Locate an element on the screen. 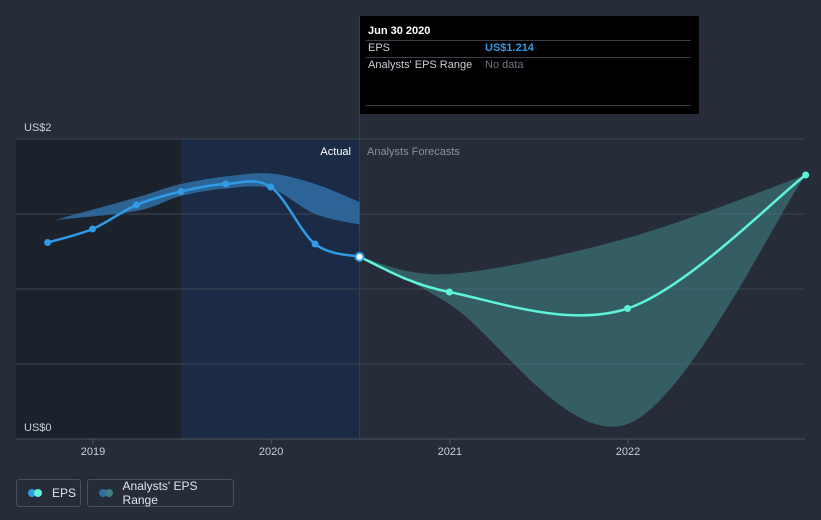 The width and height of the screenshot is (821, 520). x-tick-2019: 2019 is located at coordinates (93, 452).